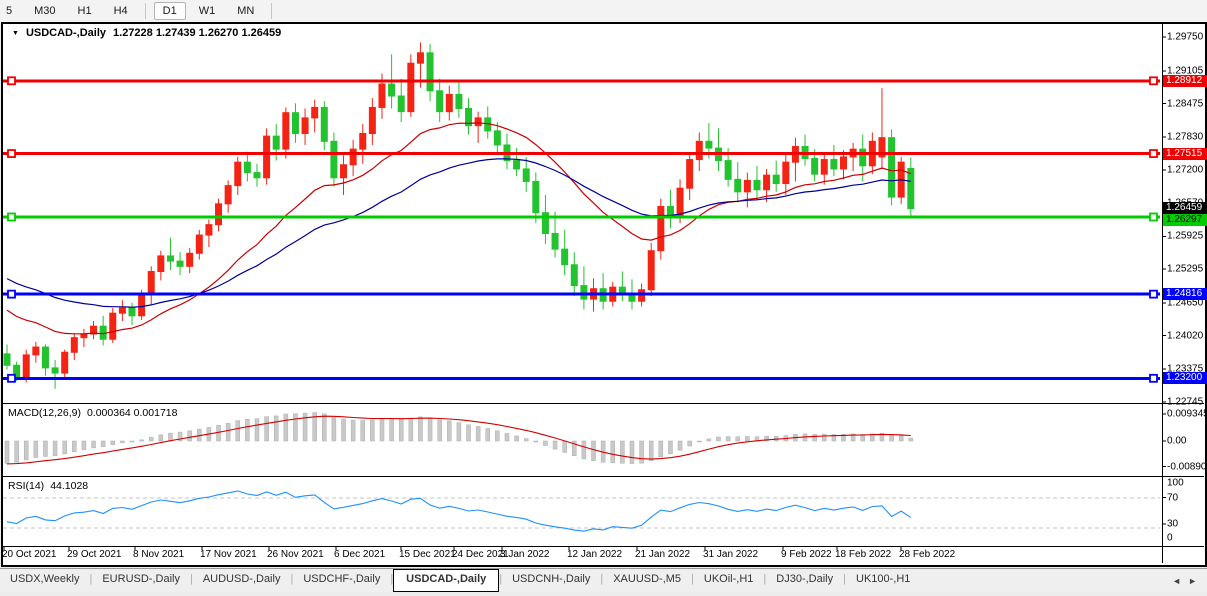 This screenshot has width=1207, height=596. Describe the element at coordinates (94, 554) in the screenshot. I see `date-axis-label: 29 Oct 2021` at that location.